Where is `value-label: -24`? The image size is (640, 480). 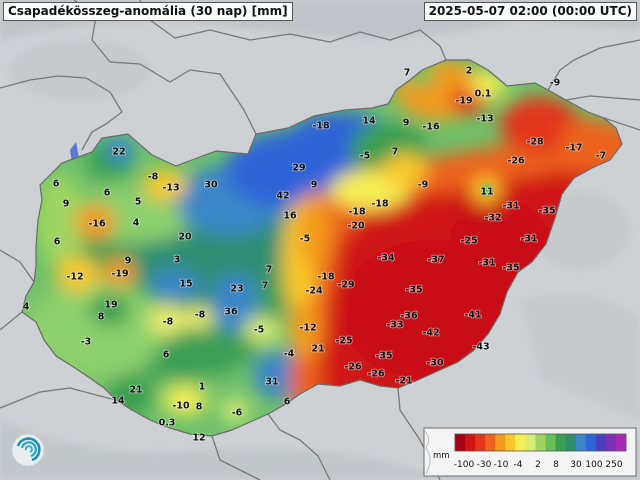
value-label: -24 is located at coordinates (314, 291).